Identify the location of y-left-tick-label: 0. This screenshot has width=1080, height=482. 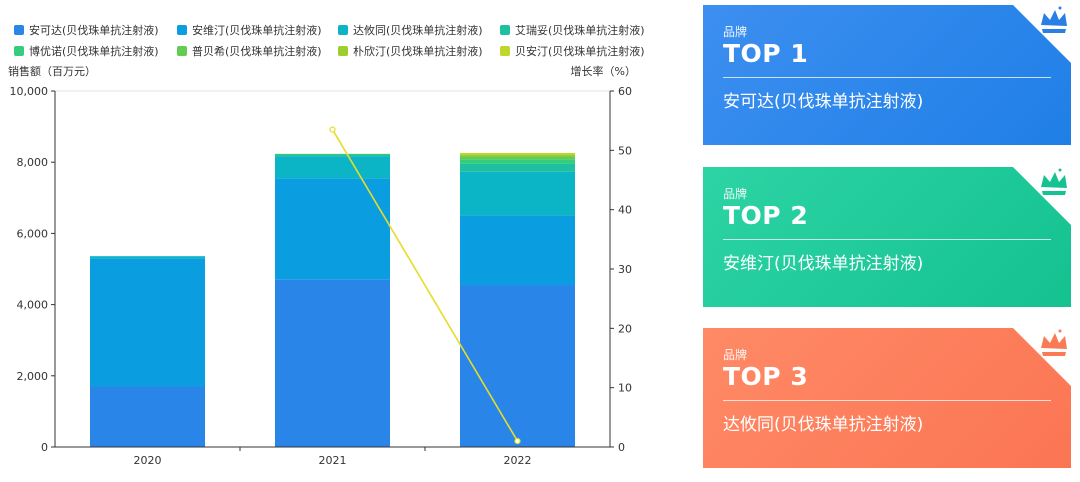
(44, 447).